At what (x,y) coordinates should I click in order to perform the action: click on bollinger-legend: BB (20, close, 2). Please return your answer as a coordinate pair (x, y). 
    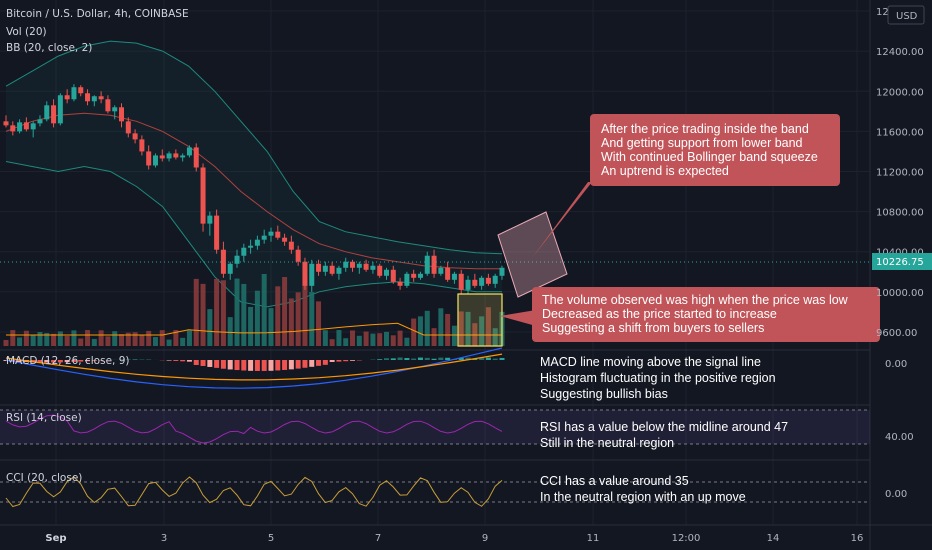
    Looking at the image, I should click on (49, 48).